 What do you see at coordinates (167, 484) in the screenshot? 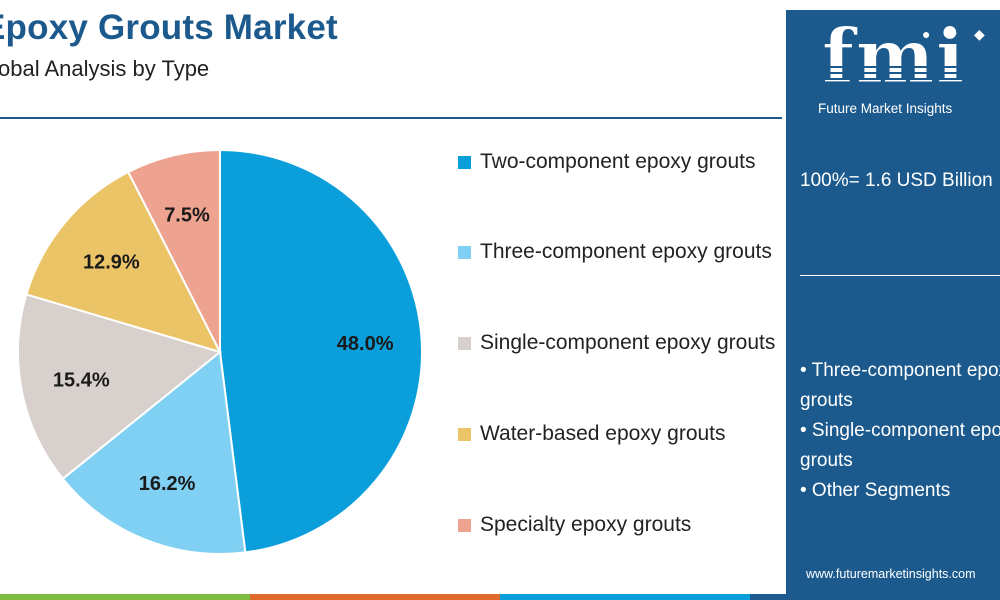
I see `slice-label-1: 16.2%` at bounding box center [167, 484].